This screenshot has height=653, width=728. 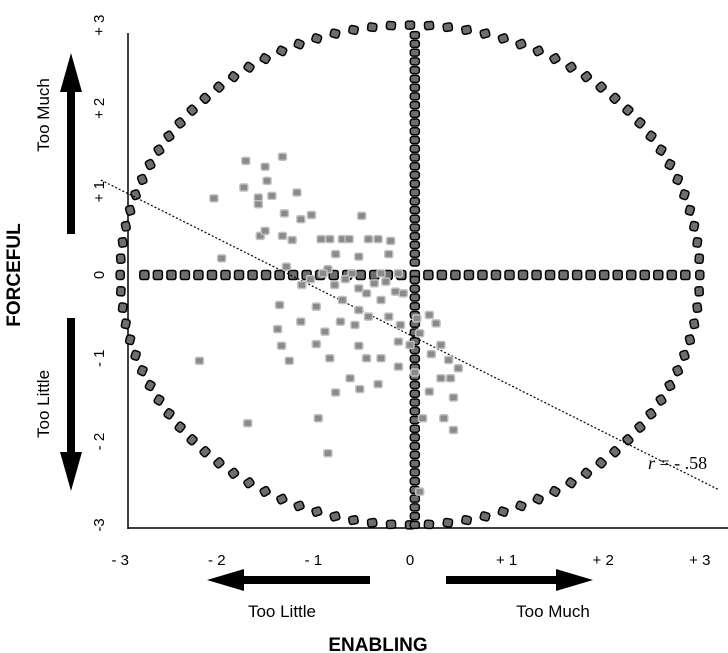 I want to click on correlation-value: = - .58, so click(x=681, y=463).